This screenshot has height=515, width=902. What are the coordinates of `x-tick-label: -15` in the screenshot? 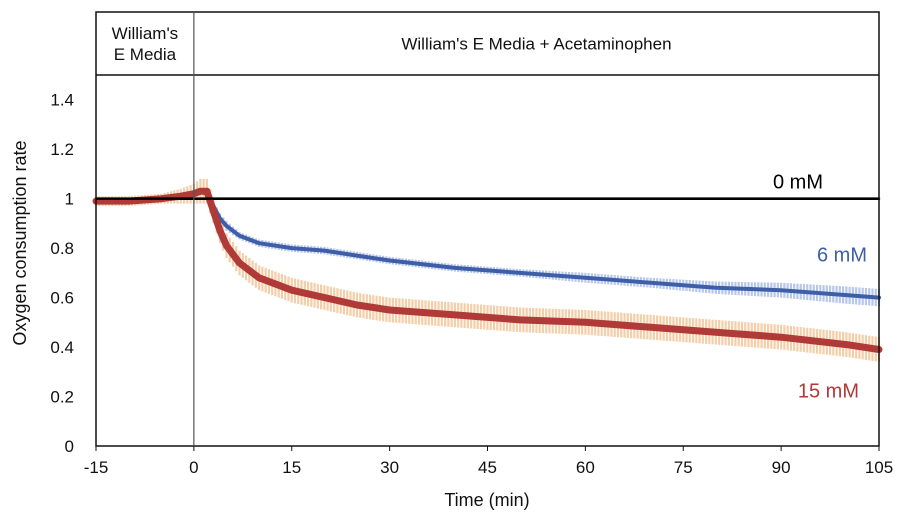 It's located at (96, 467).